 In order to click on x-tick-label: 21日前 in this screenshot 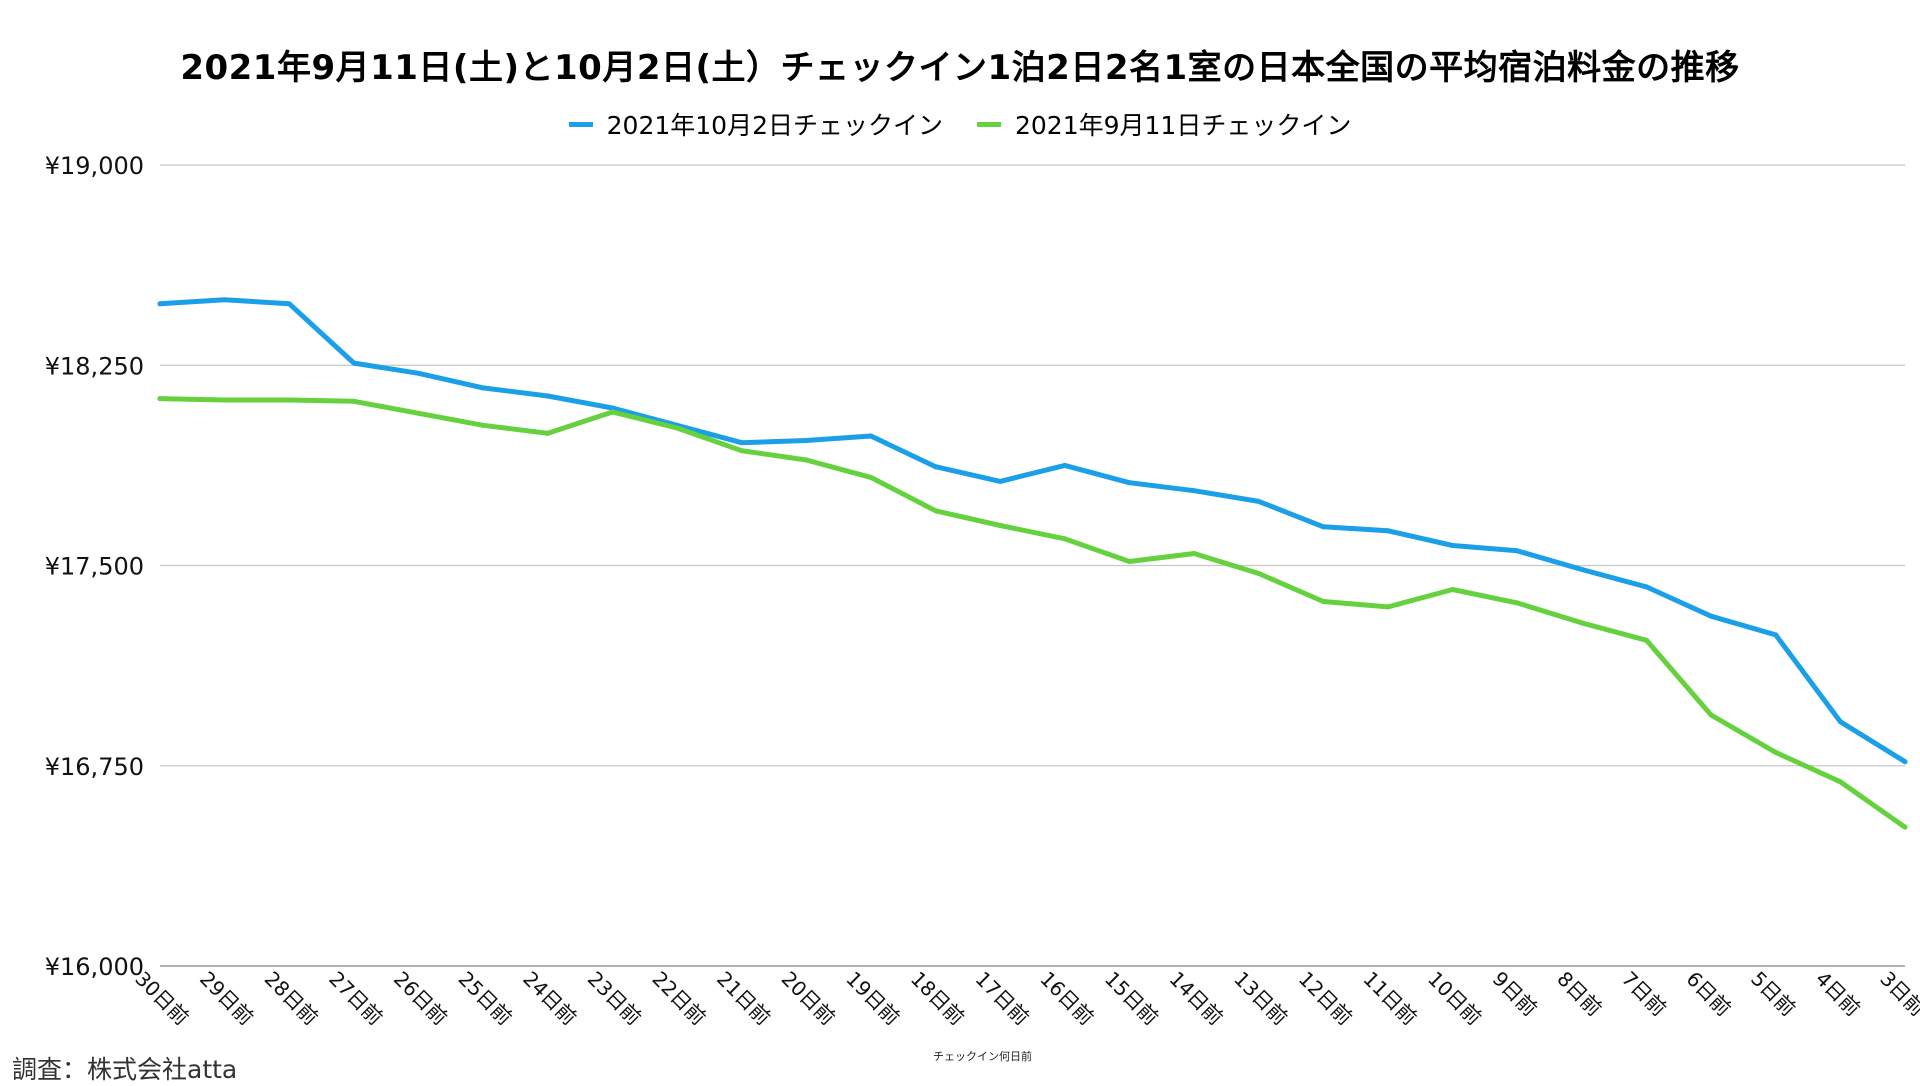, I will do `click(743, 998)`.